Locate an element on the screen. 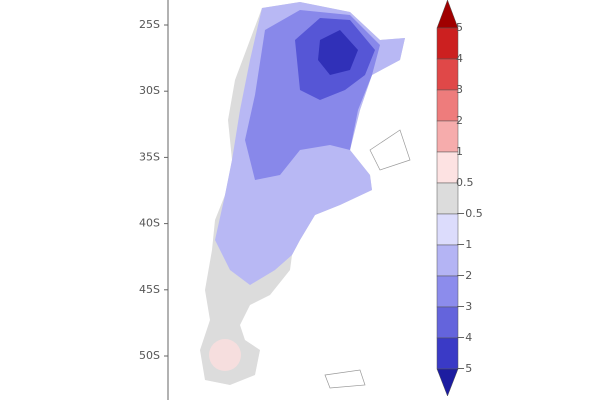  lat-label: 35S is located at coordinates (149, 156).